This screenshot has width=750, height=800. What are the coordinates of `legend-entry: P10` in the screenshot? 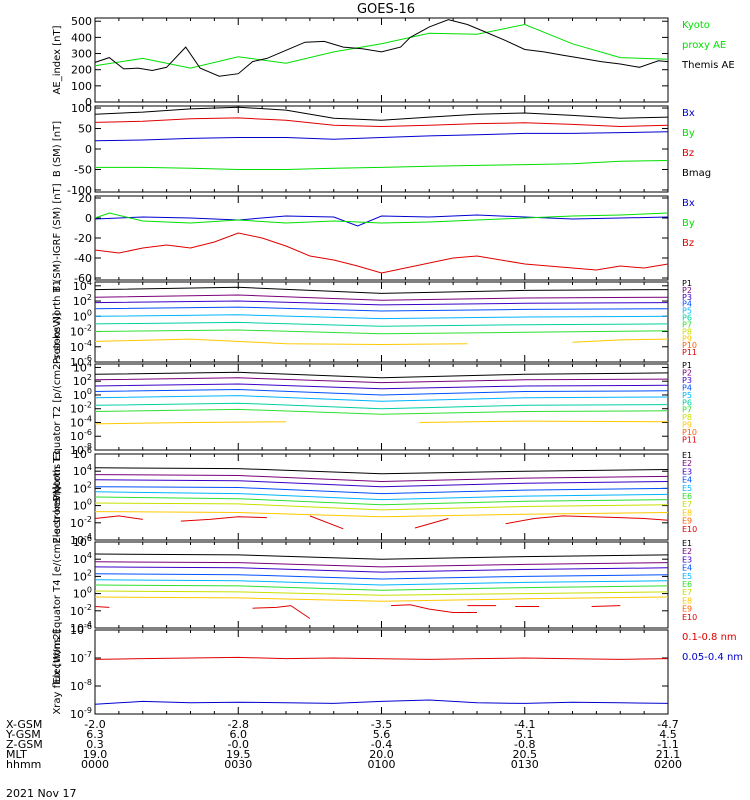 It's located at (689, 432).